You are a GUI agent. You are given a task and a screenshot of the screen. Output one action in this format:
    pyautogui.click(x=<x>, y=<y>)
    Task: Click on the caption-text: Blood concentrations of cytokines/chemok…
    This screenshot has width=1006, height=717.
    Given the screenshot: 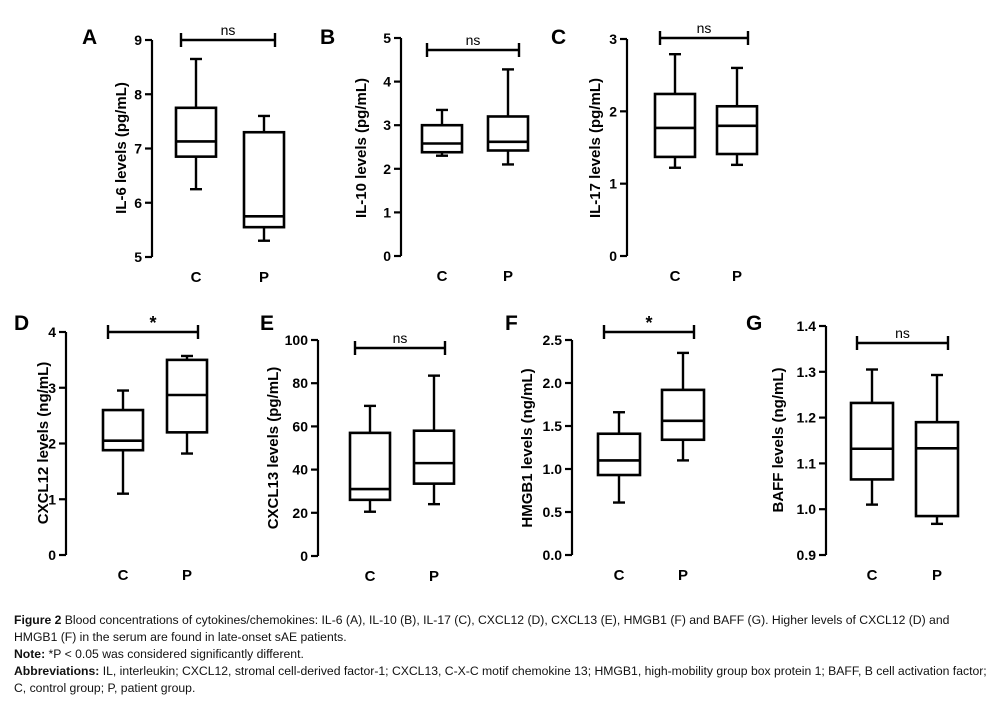 What is the action you would take?
    pyautogui.click(x=482, y=628)
    